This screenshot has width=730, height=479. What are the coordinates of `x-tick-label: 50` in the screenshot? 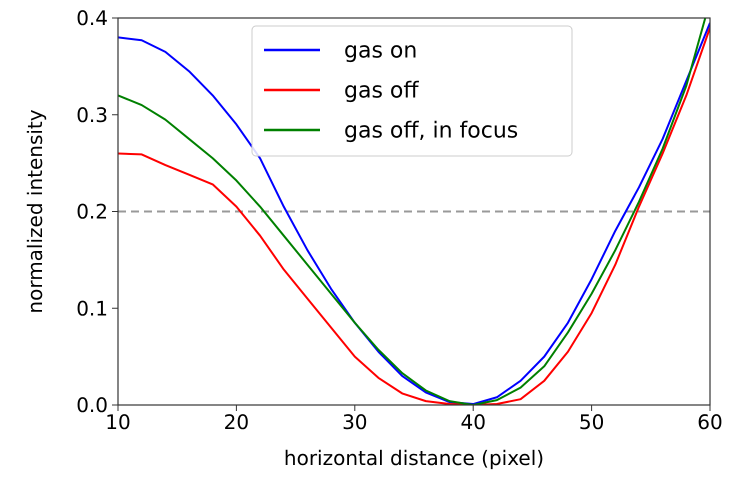 It's located at (591, 422).